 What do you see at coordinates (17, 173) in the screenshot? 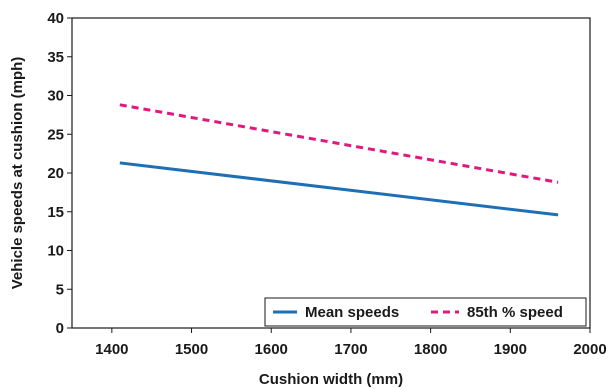
I see `y-axis-title: Vehicle speeds at cushion (mph)` at bounding box center [17, 173].